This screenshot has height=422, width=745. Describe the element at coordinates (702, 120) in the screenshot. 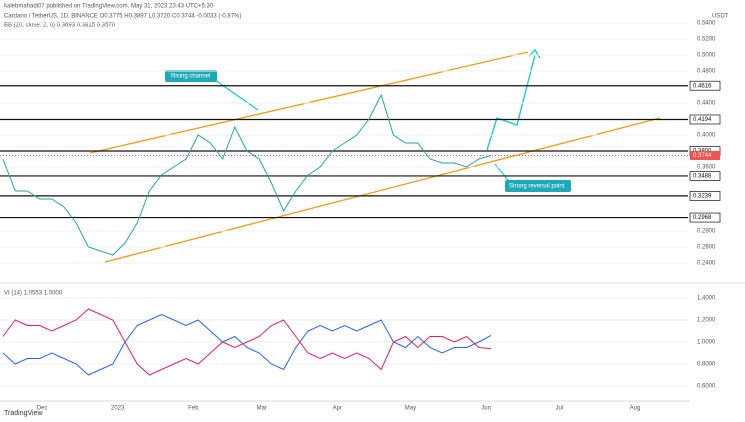

I see `level-label: 0.4194` at that location.